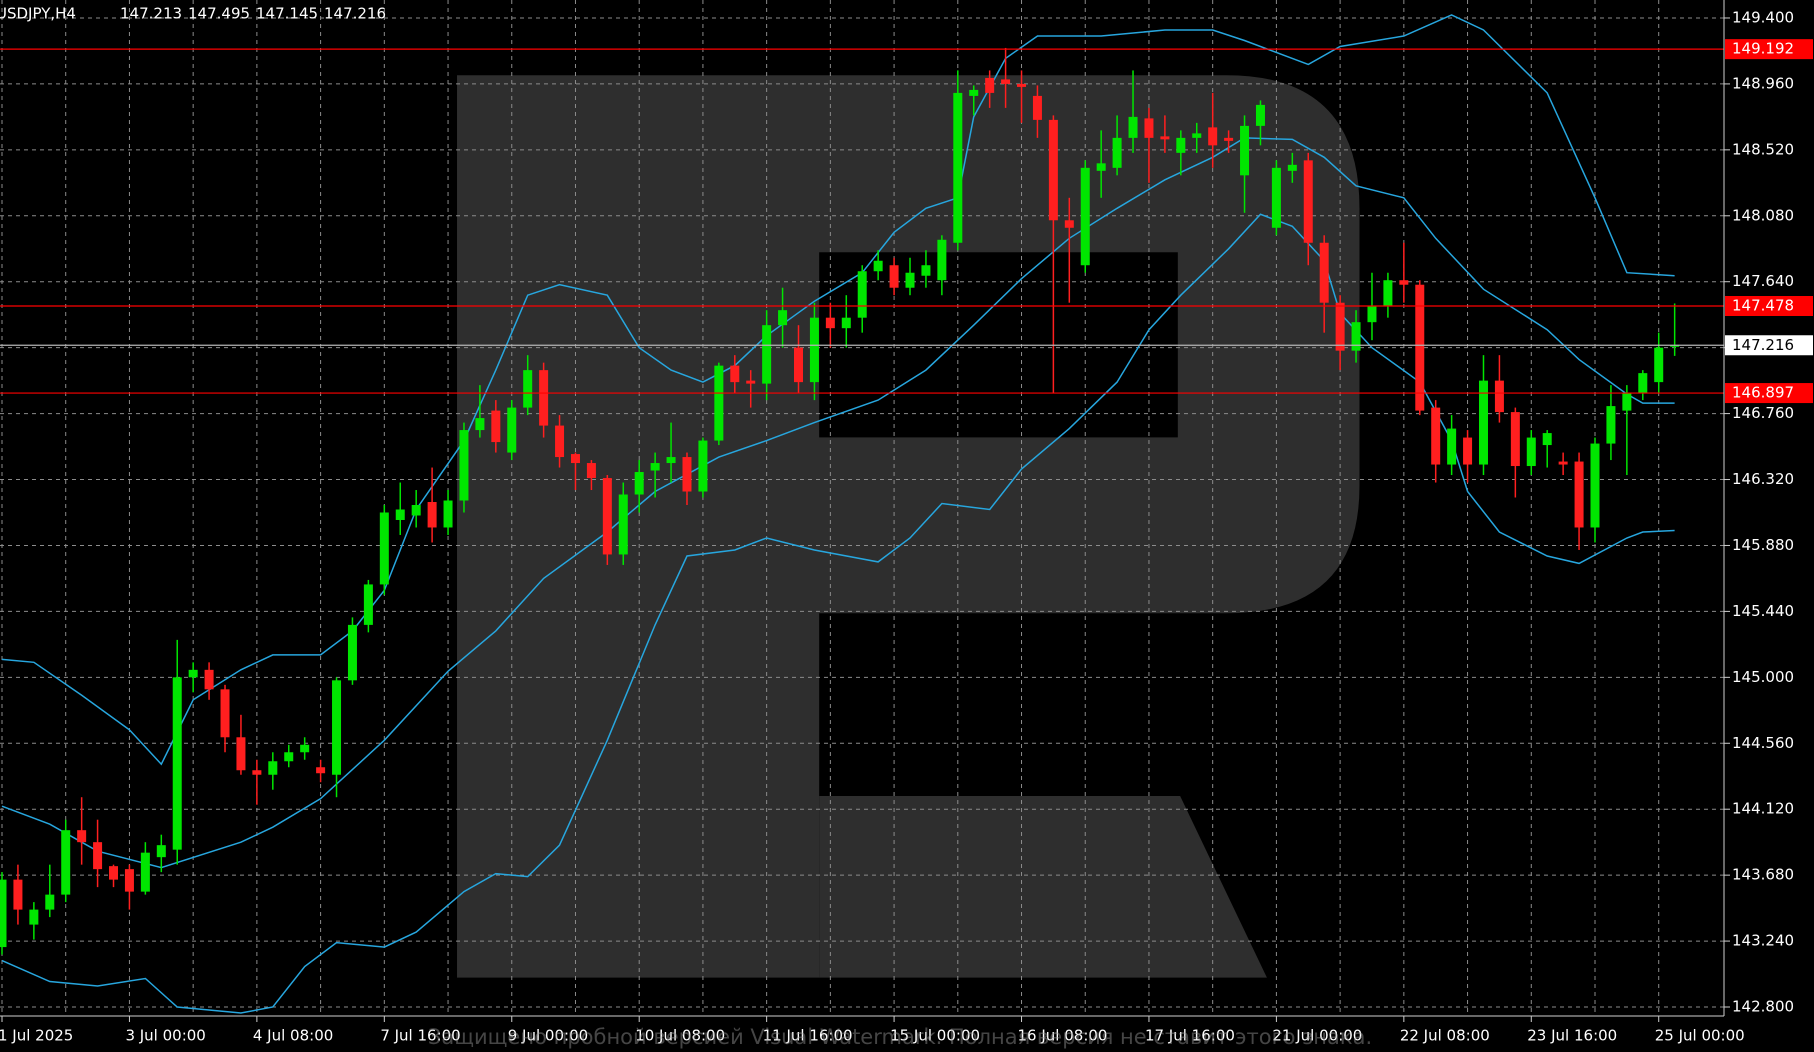 Image resolution: width=1814 pixels, height=1052 pixels. What do you see at coordinates (1763, 1007) in the screenshot?
I see `y-tick-label: 142.800` at bounding box center [1763, 1007].